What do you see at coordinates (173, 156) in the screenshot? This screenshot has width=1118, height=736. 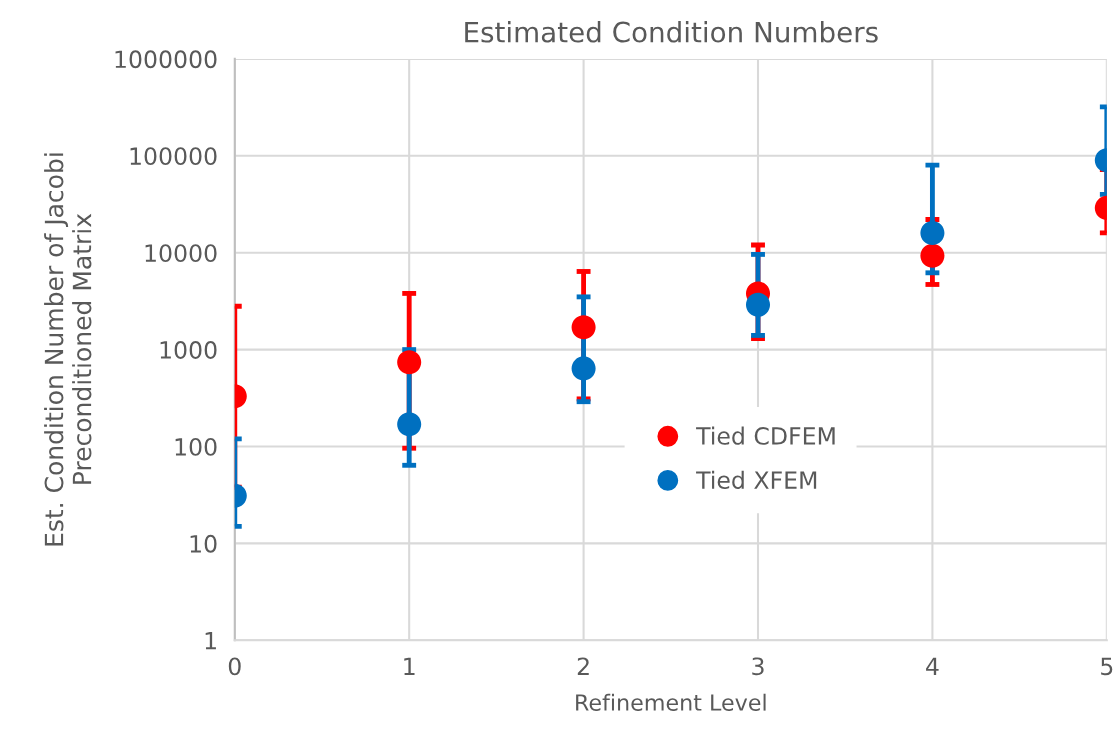 I see `y-tick-label: 100000` at bounding box center [173, 156].